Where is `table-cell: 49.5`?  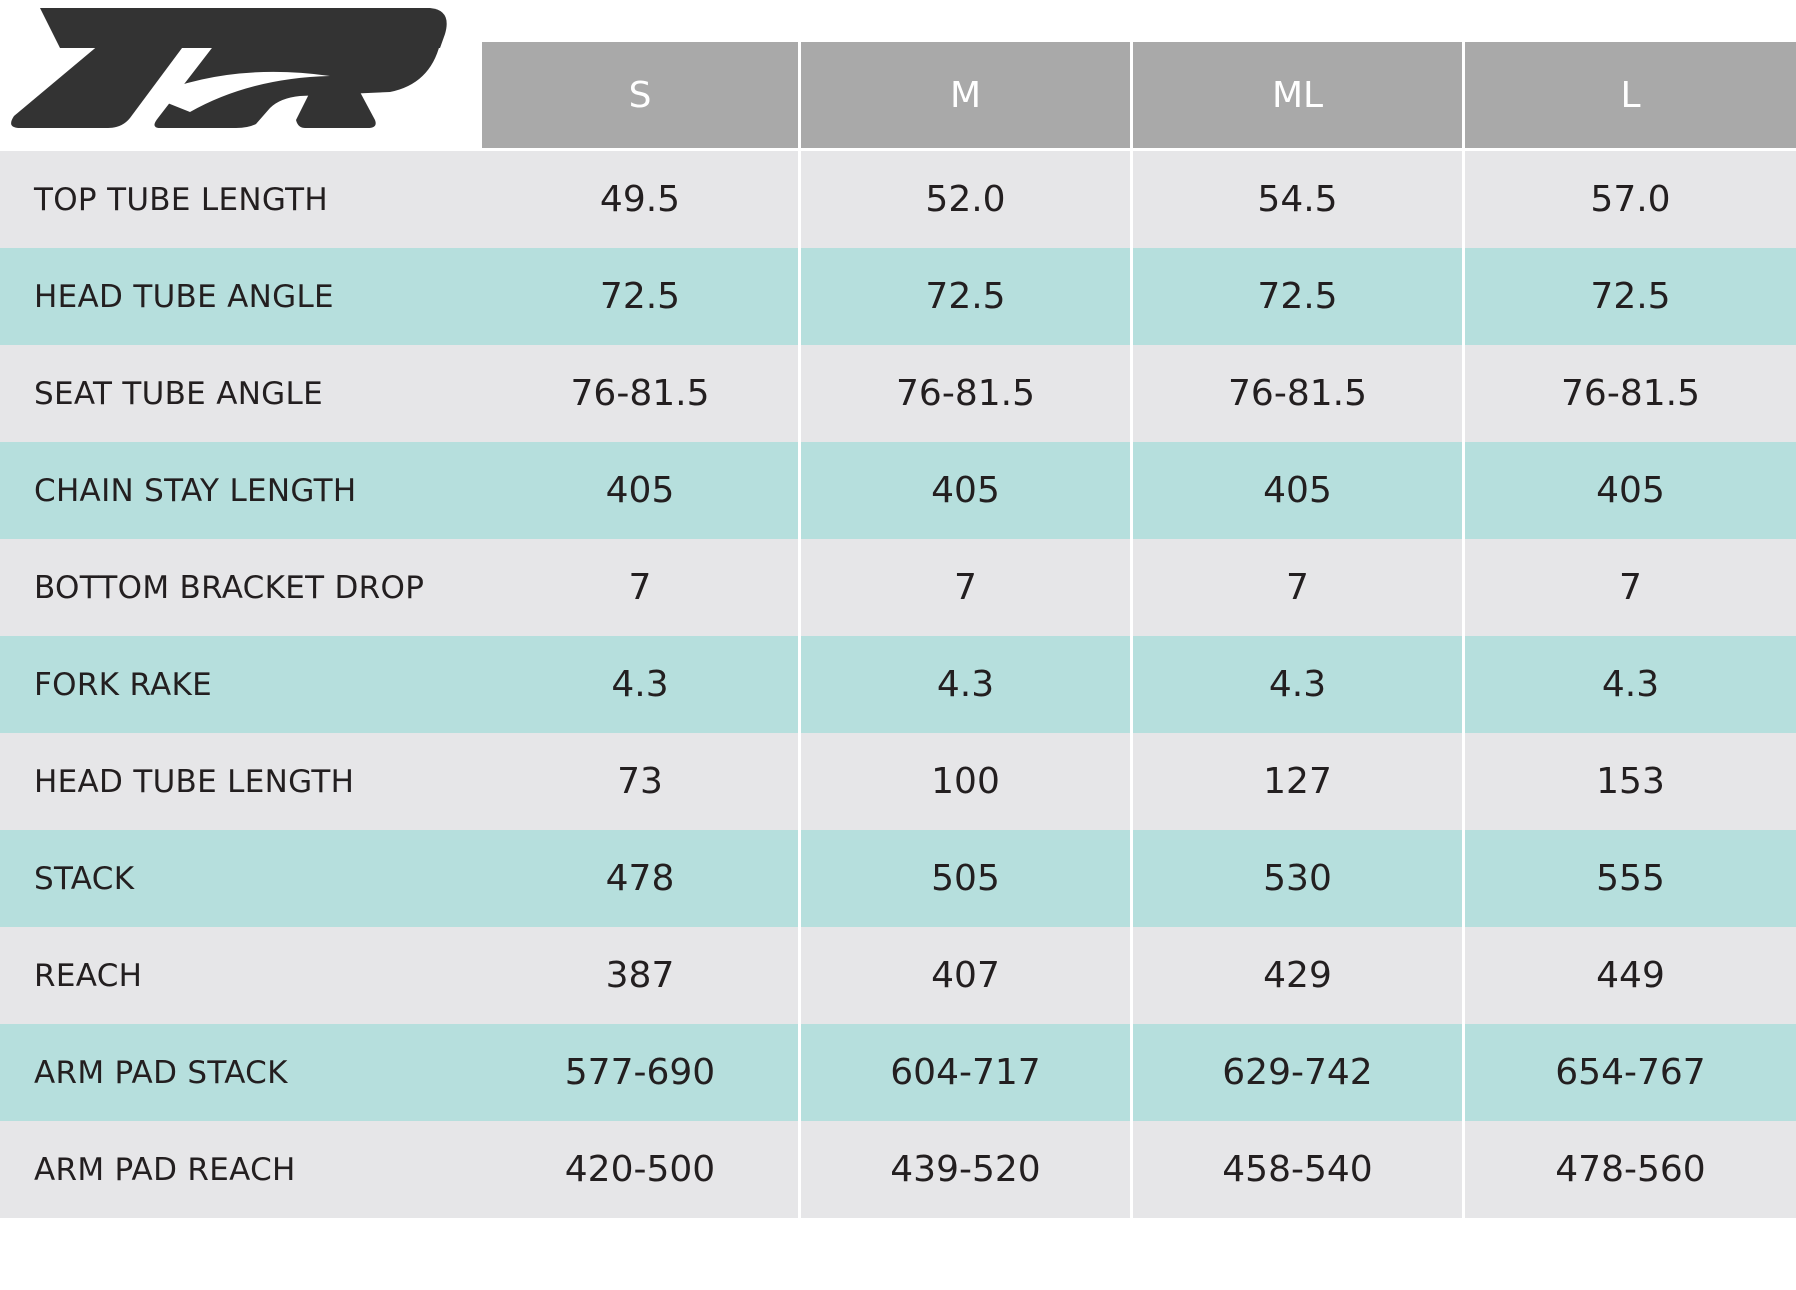 table-cell: 49.5 is located at coordinates (640, 199).